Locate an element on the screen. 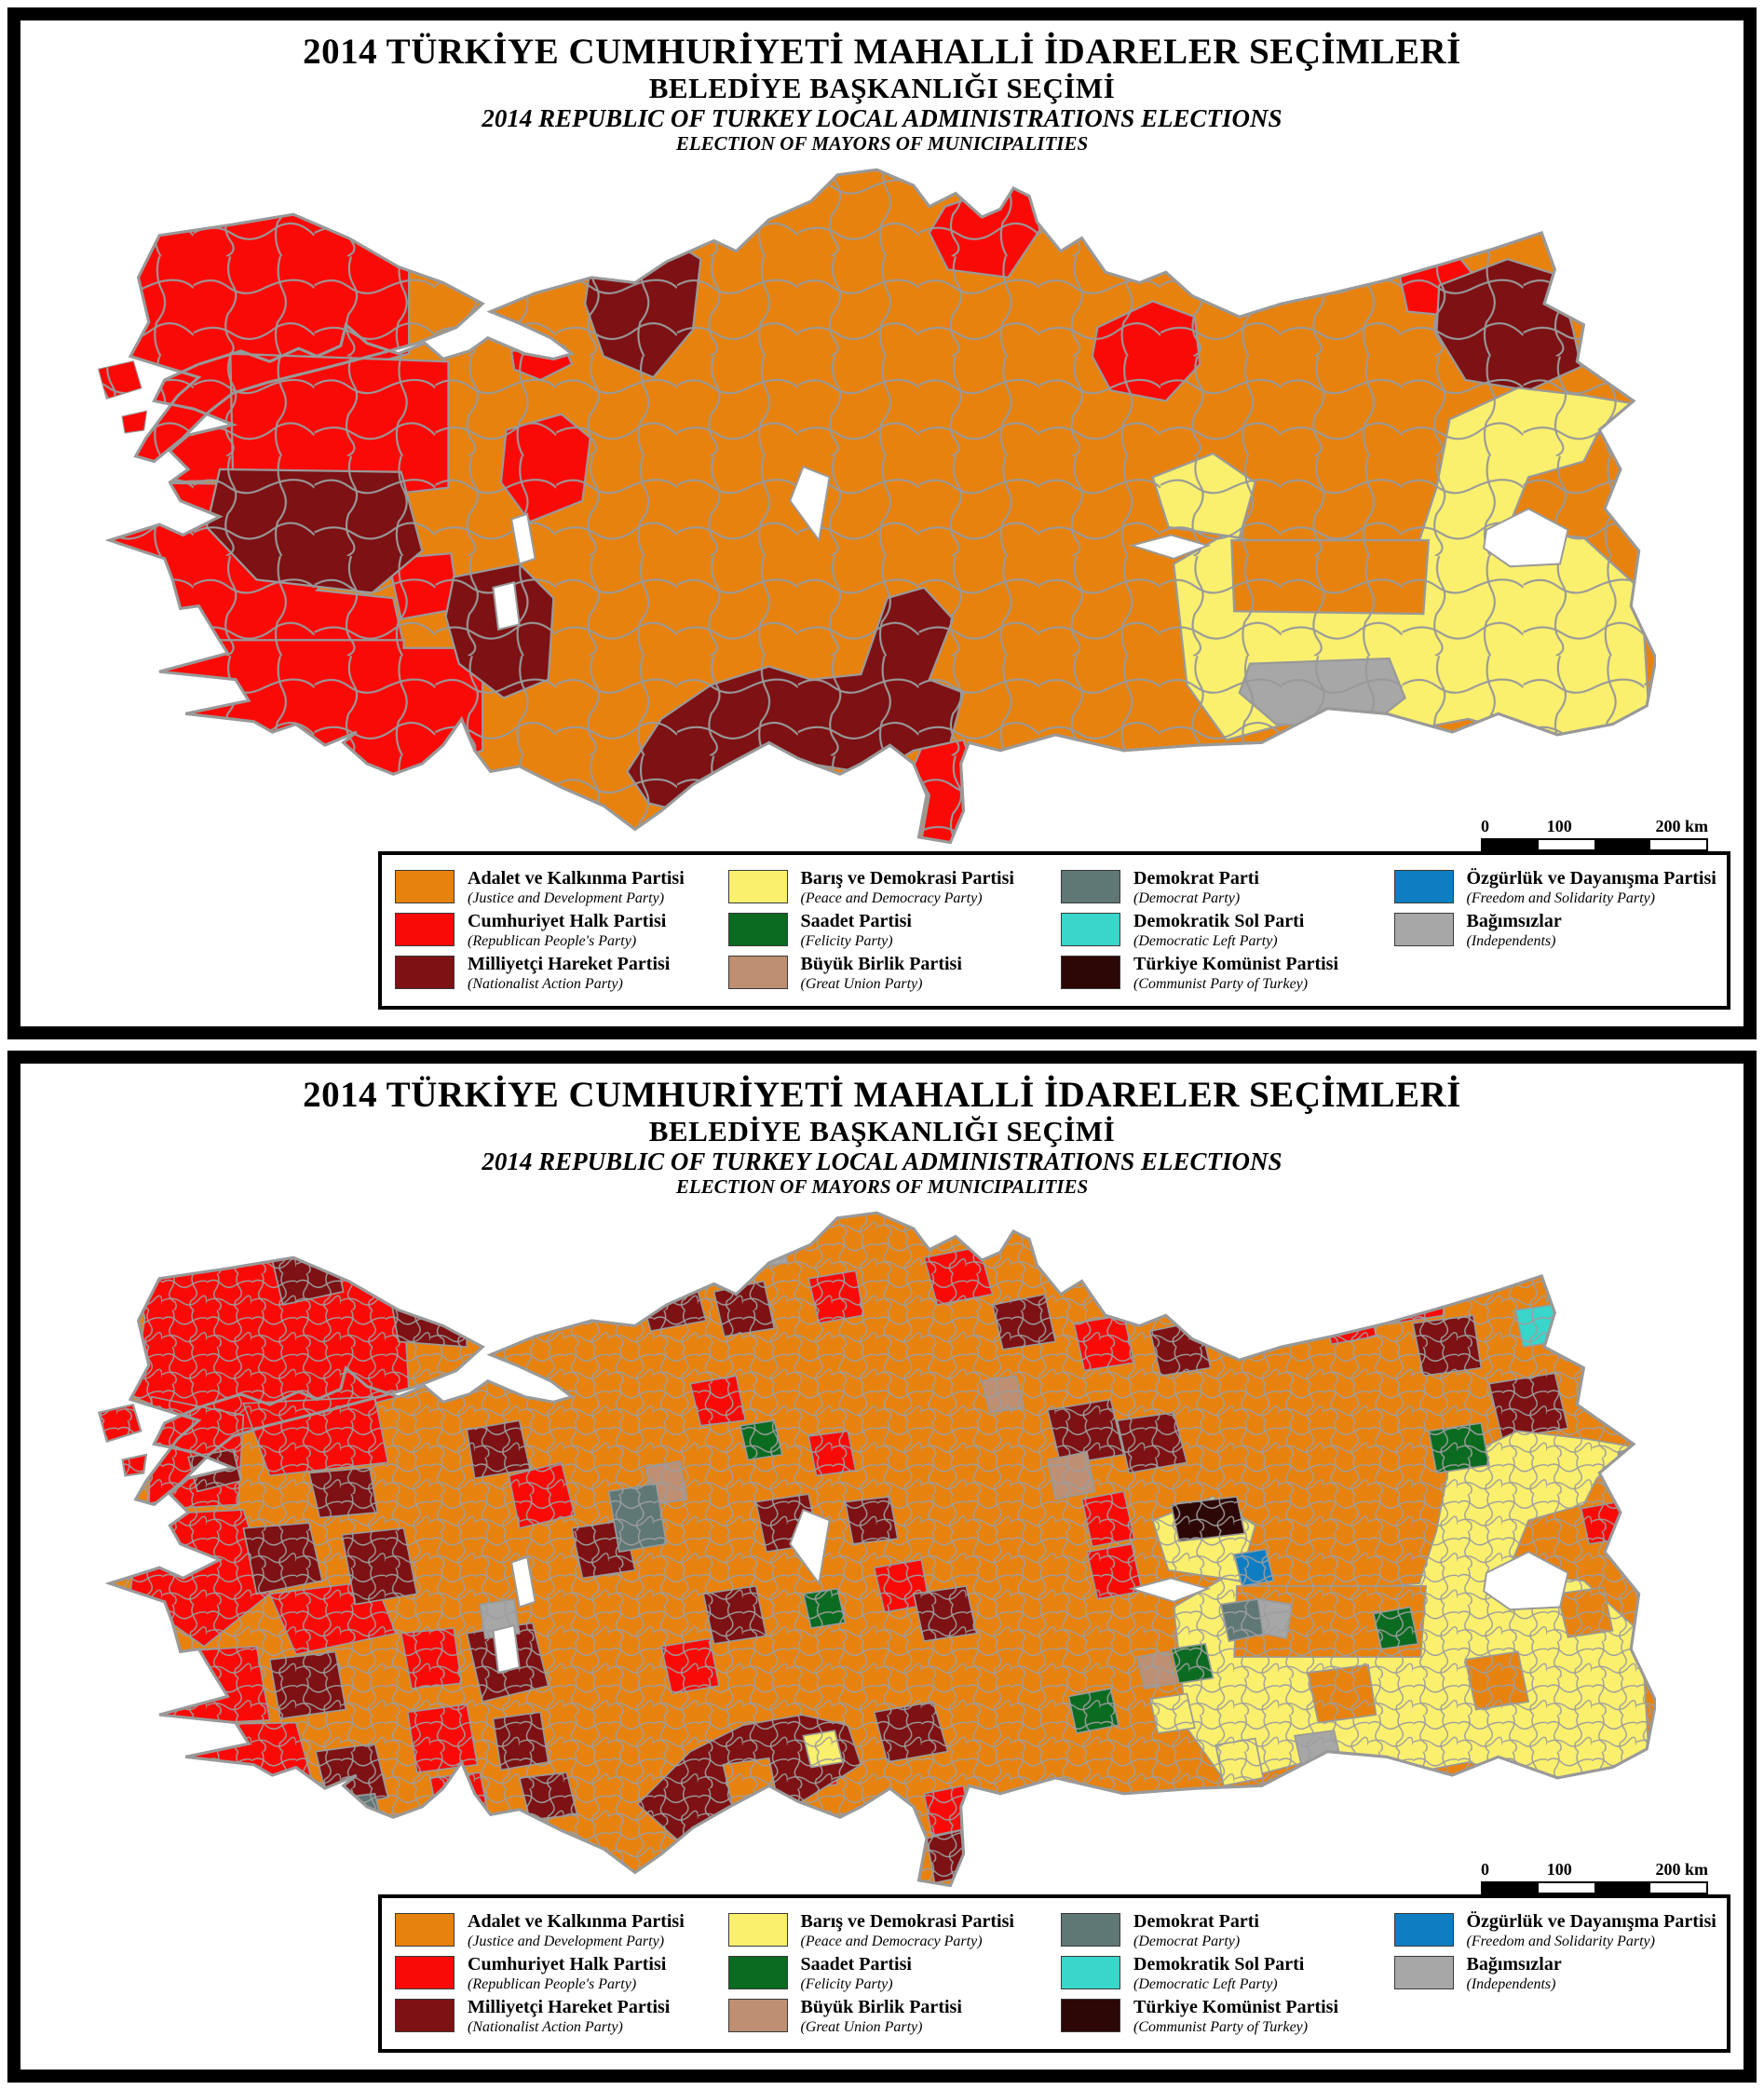 This screenshot has width=1764, height=2090. legend-name-tr: Demokrat Parti is located at coordinates (1196, 1922).